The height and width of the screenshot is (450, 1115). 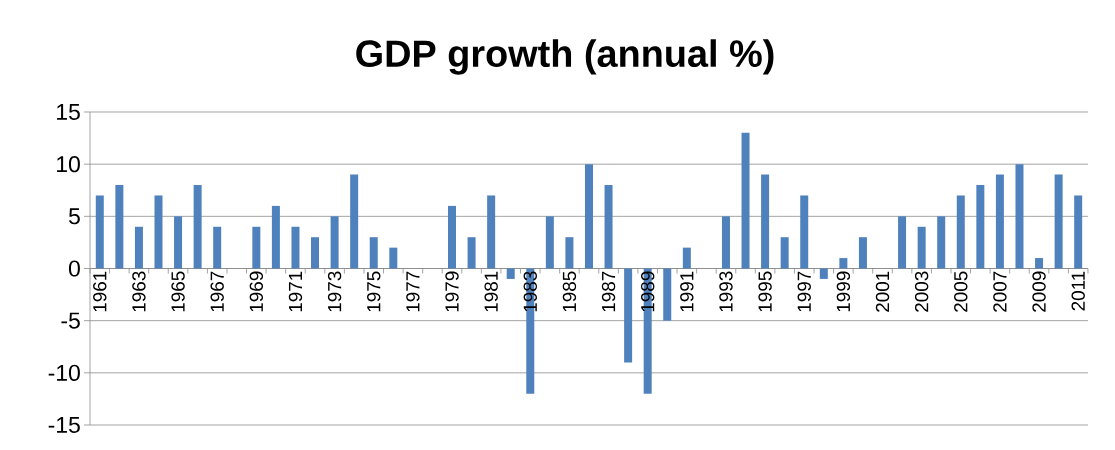 I want to click on x-tick-label: 2005, so click(x=961, y=291).